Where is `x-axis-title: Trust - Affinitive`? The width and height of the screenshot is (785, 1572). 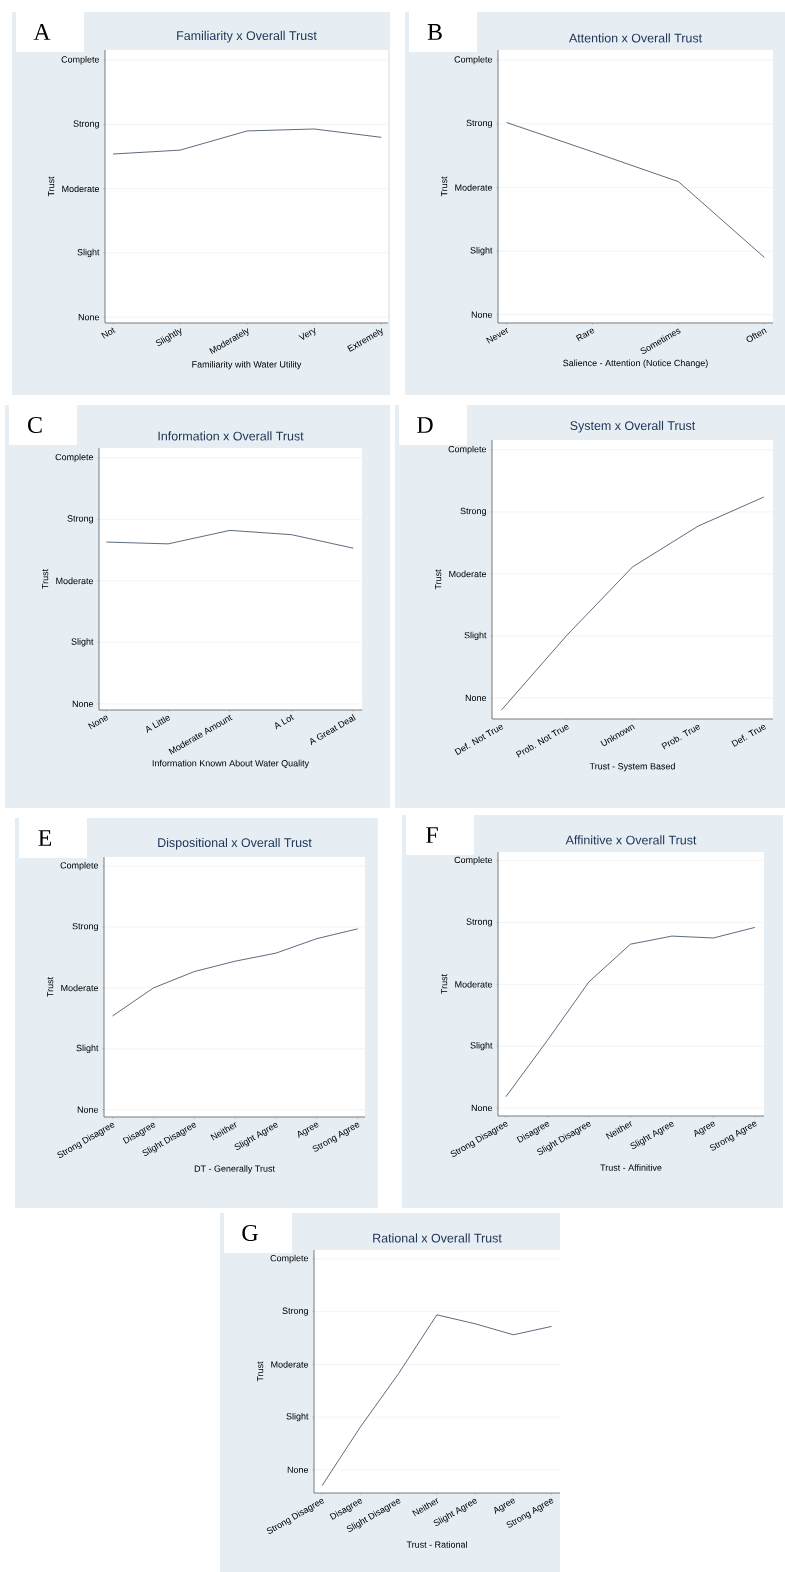
x-axis-title: Trust - Affinitive is located at coordinates (631, 1167).